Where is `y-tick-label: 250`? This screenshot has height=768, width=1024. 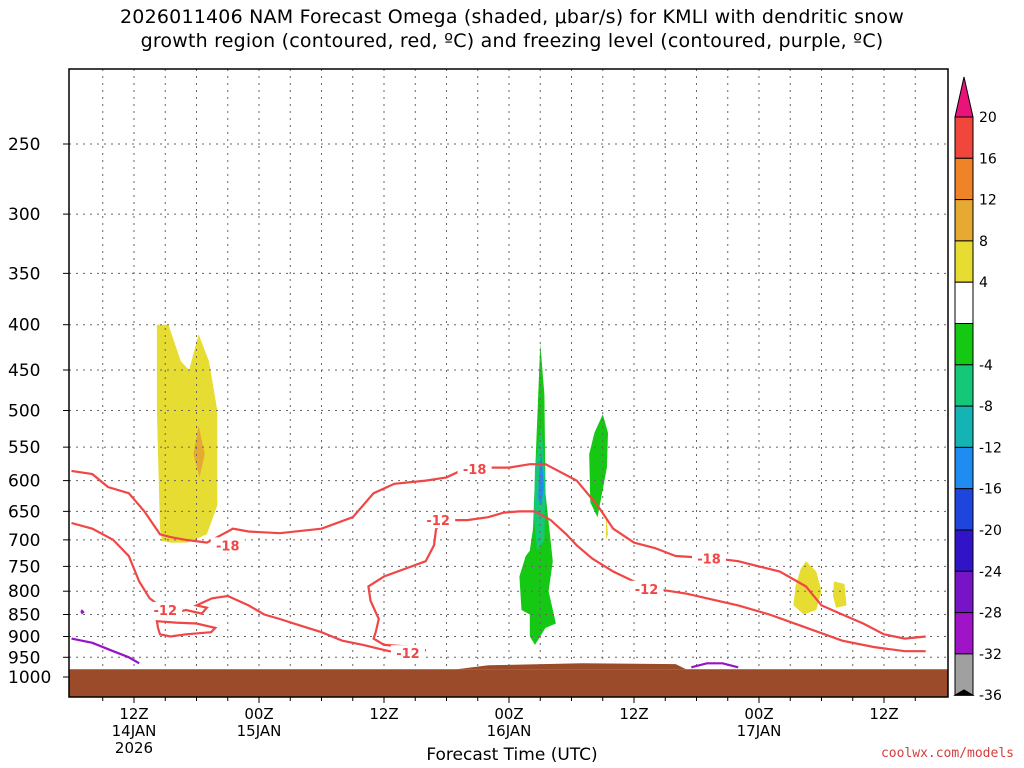
y-tick-label: 250 is located at coordinates (24, 145).